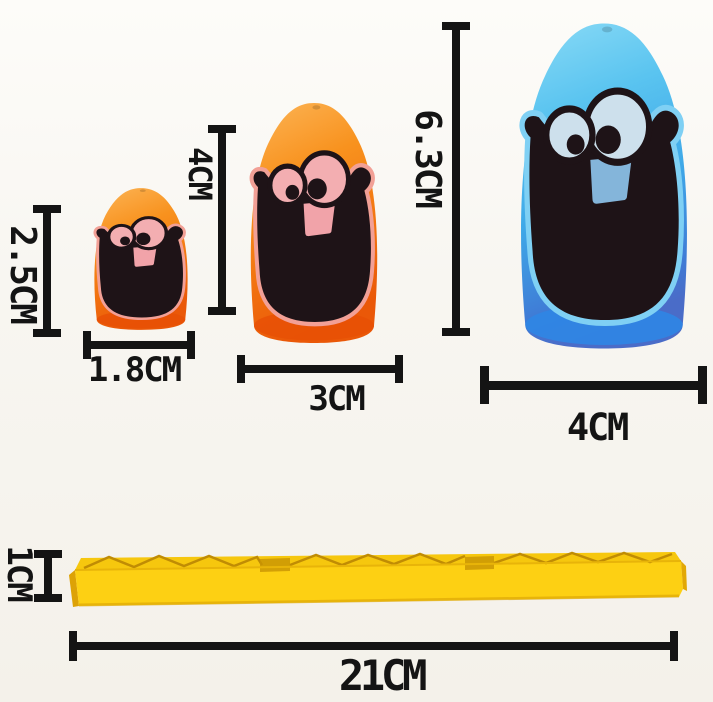 The image size is (713, 702). I want to click on small-orange-toy, so click(140, 259).